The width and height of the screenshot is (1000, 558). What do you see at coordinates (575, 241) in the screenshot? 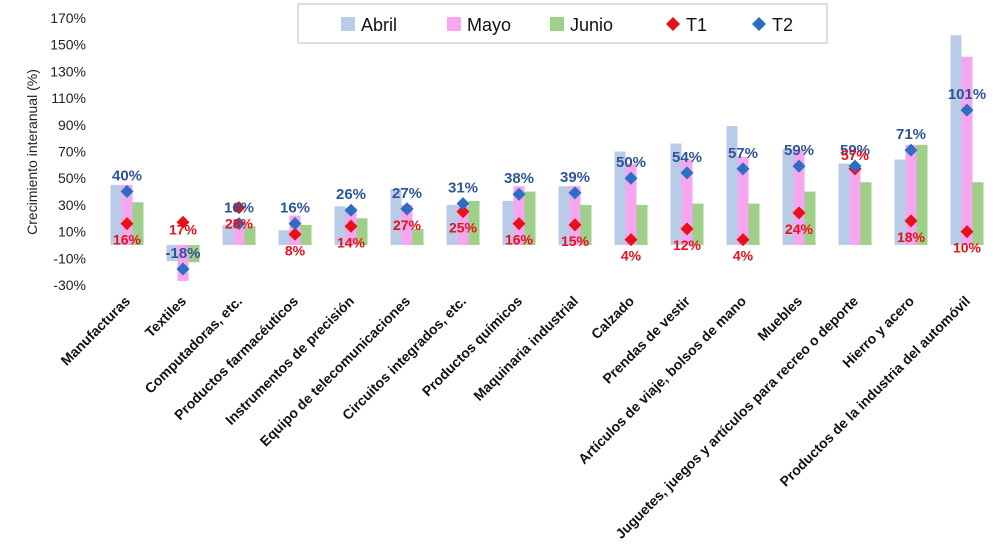
I see `data-label-t1: 15%` at bounding box center [575, 241].